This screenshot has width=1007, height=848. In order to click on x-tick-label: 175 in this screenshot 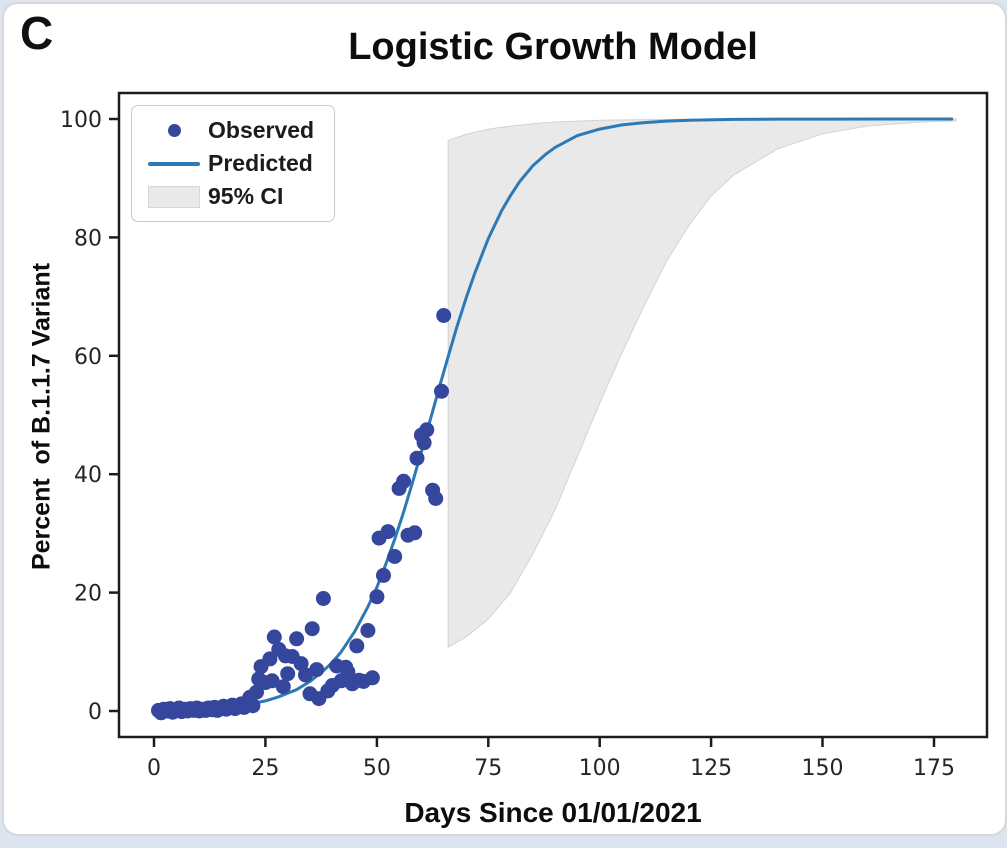, I will do `click(934, 768)`.